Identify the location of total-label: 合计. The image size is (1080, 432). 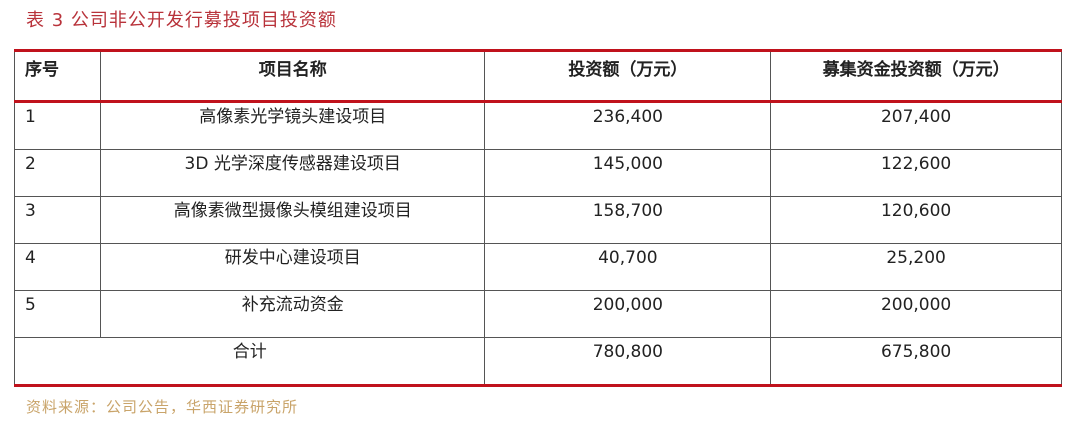
(249, 362).